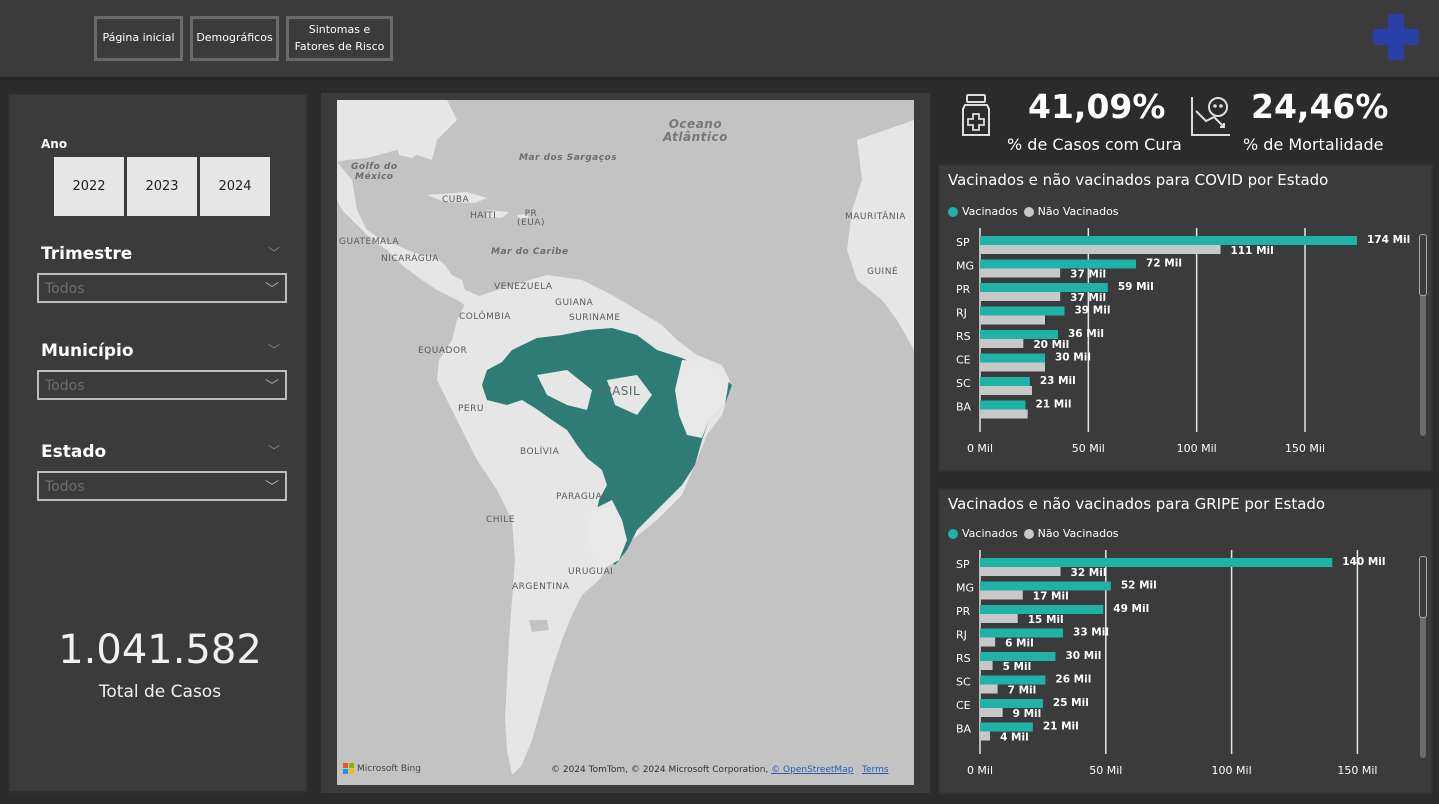 This screenshot has width=1439, height=804. Describe the element at coordinates (963, 682) in the screenshot. I see `category-label: SC` at that location.